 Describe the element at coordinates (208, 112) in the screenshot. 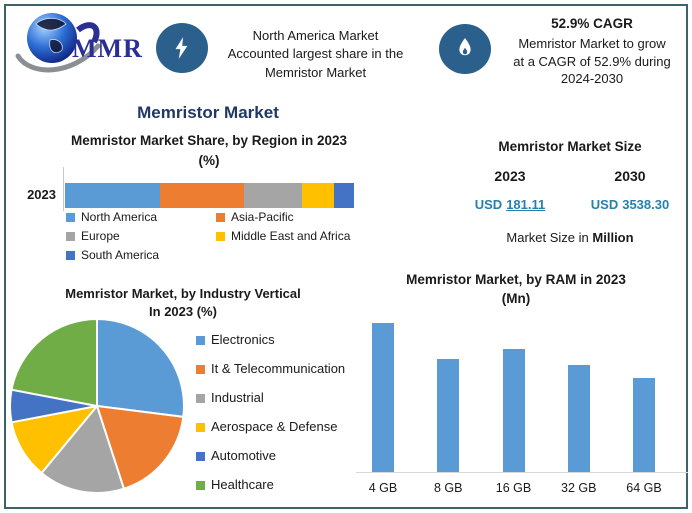

I see `page-title: Memristor Market` at that location.